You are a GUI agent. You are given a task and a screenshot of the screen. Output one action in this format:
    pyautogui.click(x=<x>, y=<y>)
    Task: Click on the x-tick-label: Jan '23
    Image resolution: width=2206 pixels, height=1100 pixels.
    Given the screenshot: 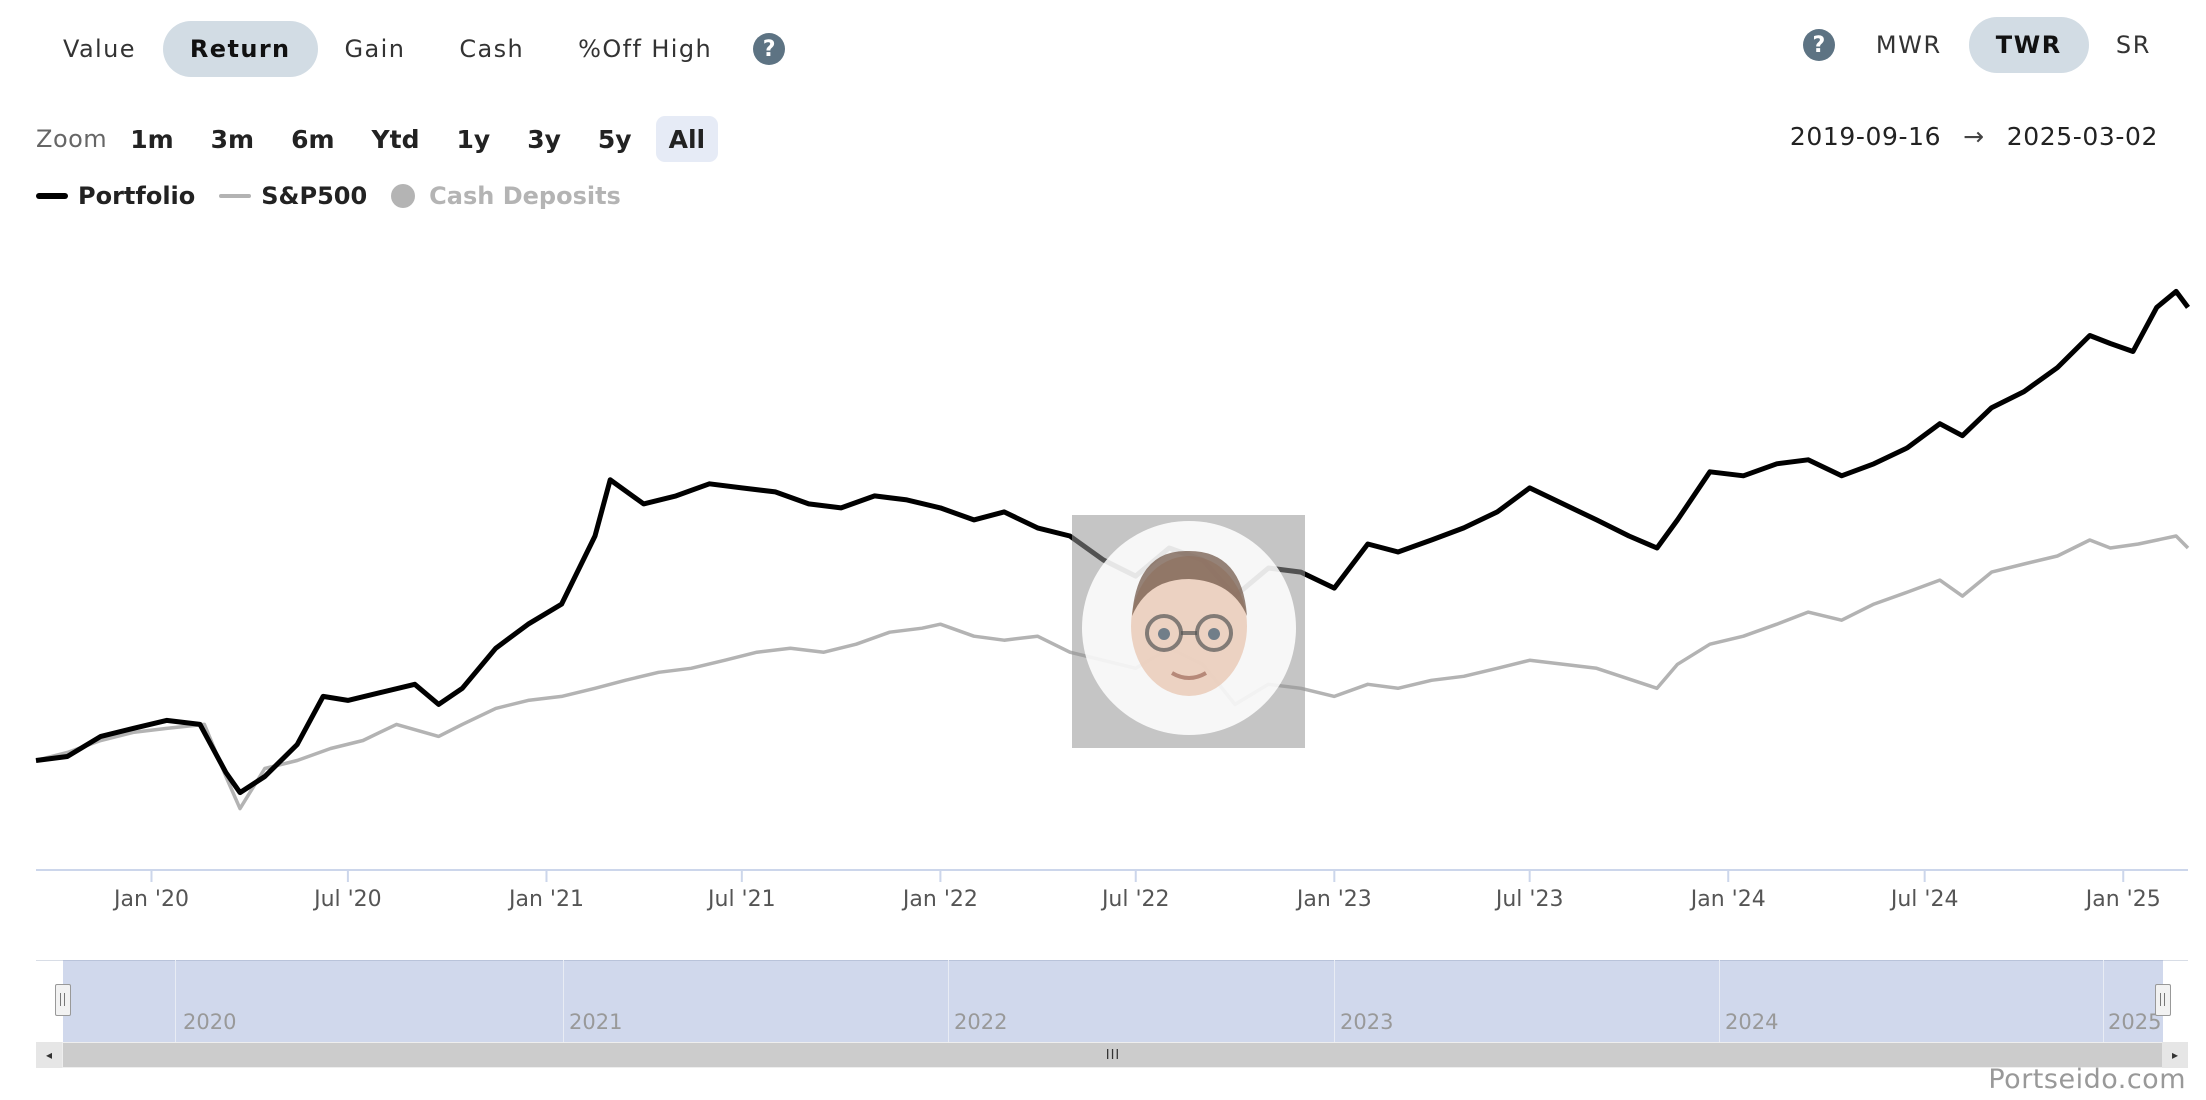 What is the action you would take?
    pyautogui.click(x=1333, y=899)
    